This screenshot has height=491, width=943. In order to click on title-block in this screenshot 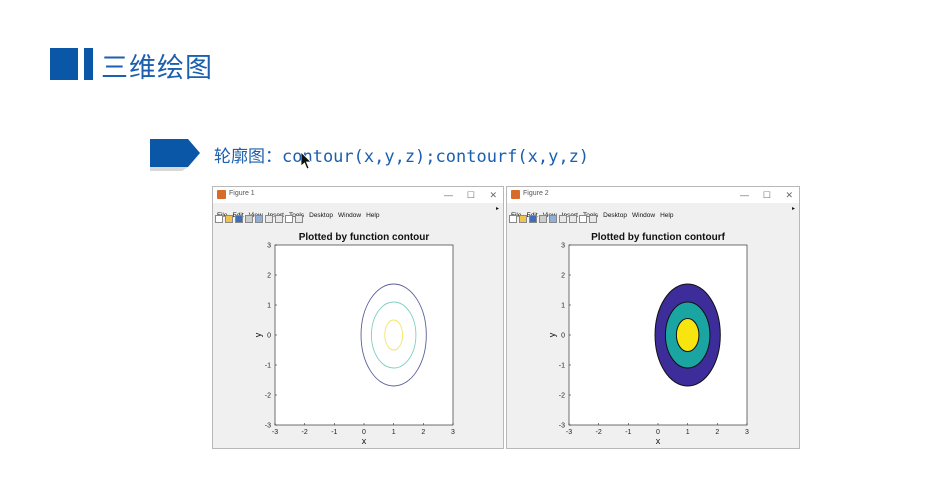, I will do `click(64, 64)`.